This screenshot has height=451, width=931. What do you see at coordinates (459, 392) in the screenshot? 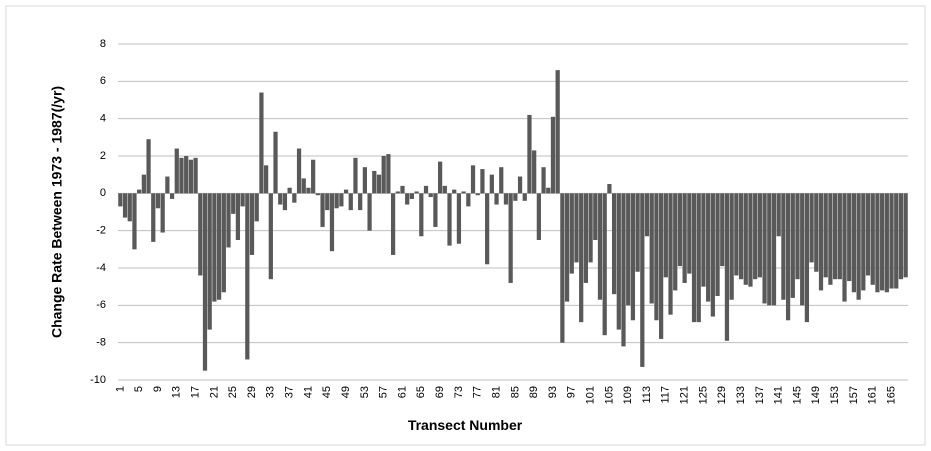
I see `x-tick-label: 73` at bounding box center [459, 392].